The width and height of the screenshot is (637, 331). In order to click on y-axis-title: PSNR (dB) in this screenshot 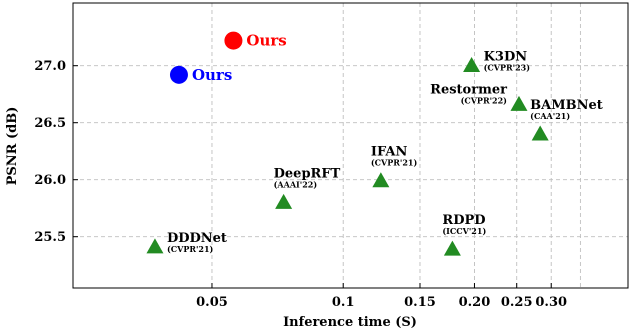, I will do `click(12, 146)`.